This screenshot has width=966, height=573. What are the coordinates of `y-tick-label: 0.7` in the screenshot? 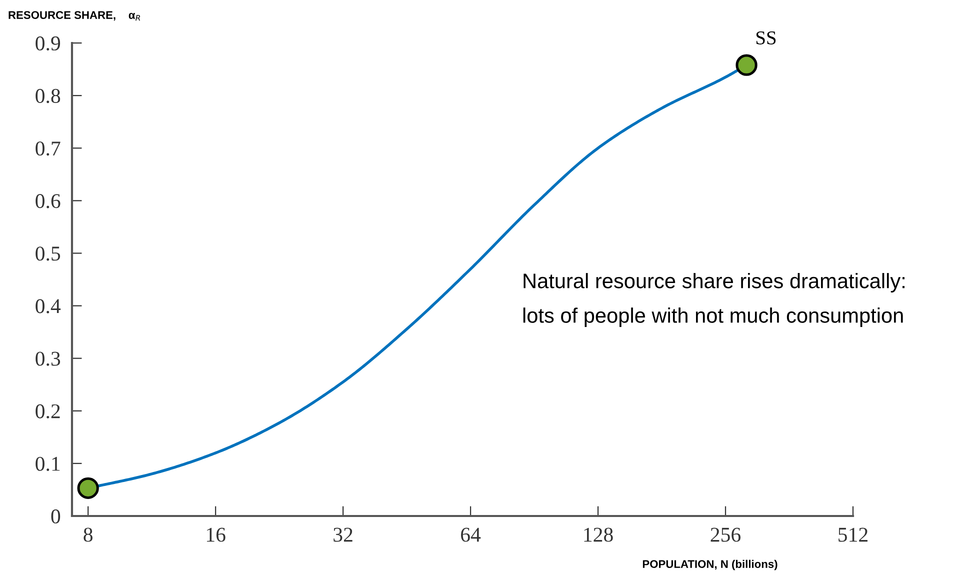 It's located at (48, 148).